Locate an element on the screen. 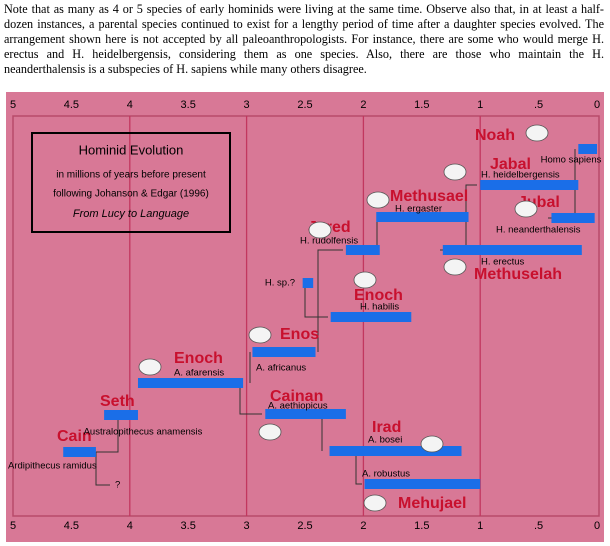 The image size is (610, 546). biblical-label: Noah is located at coordinates (495, 135).